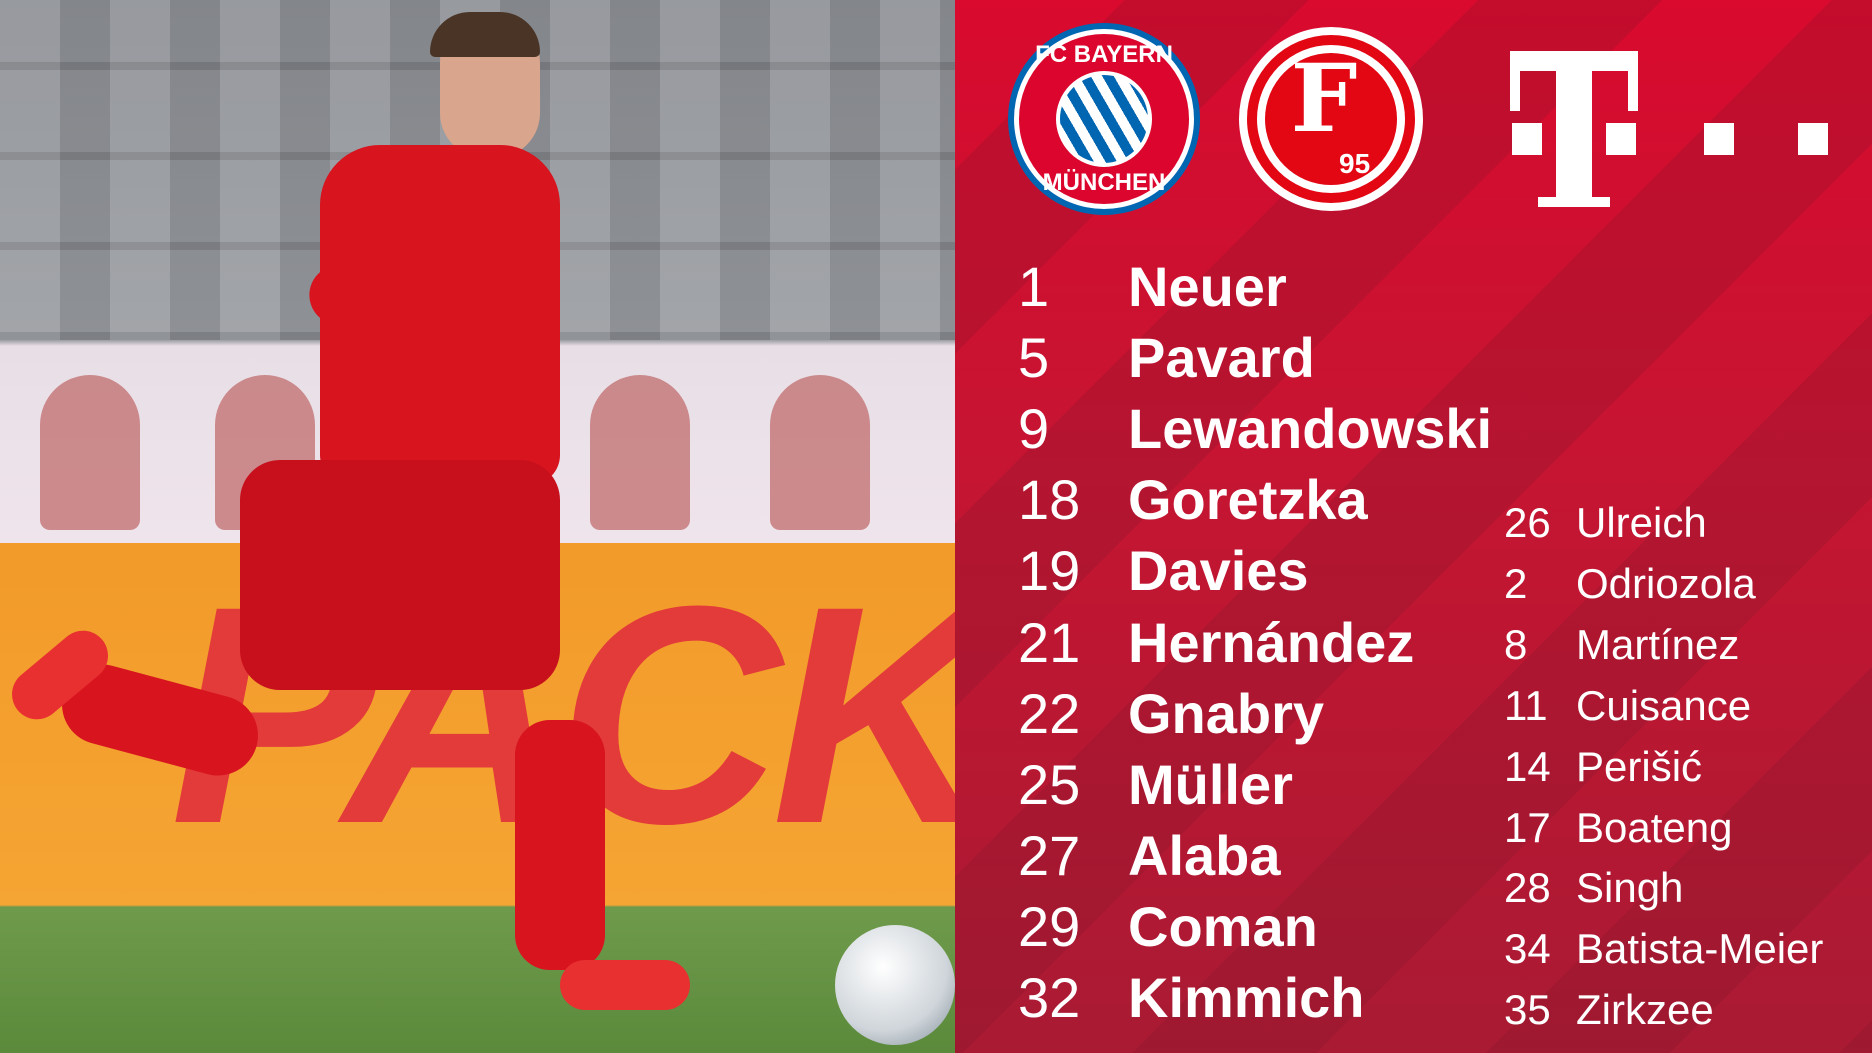  What do you see at coordinates (1310, 429) in the screenshot?
I see `player-name: Lewandowski` at bounding box center [1310, 429].